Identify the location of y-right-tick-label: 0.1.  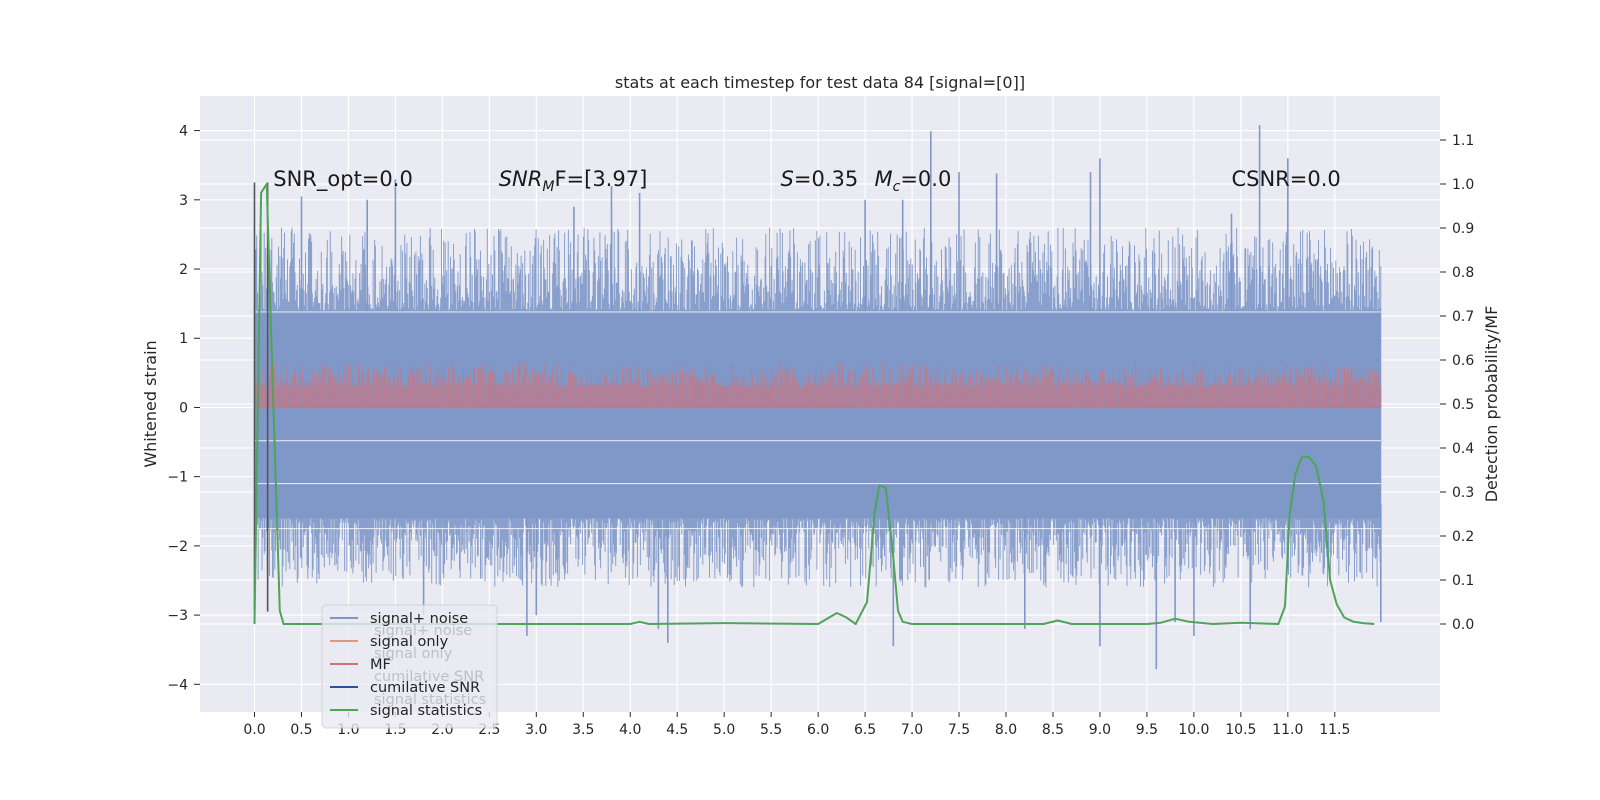
(1463, 581).